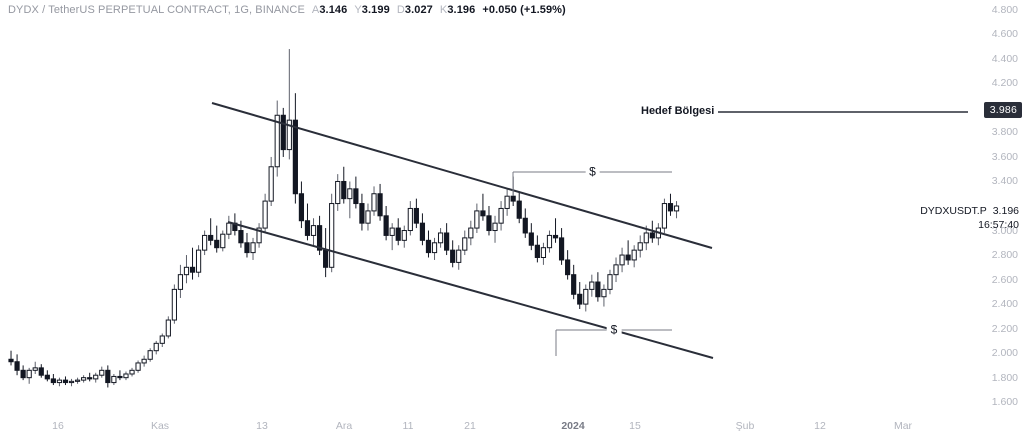  What do you see at coordinates (614, 330) in the screenshot?
I see `measured-move-lower-label: $` at bounding box center [614, 330].